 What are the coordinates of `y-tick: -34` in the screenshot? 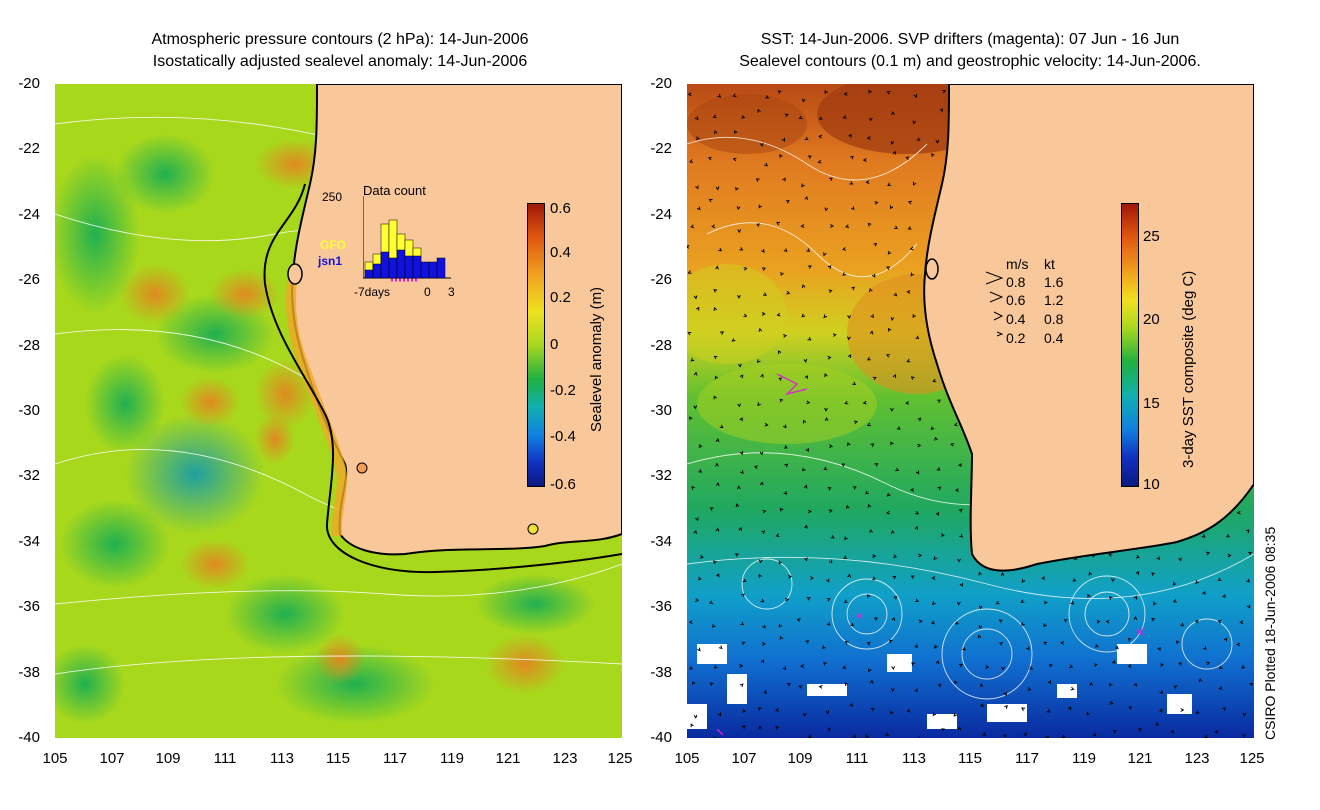 It's located at (29, 541).